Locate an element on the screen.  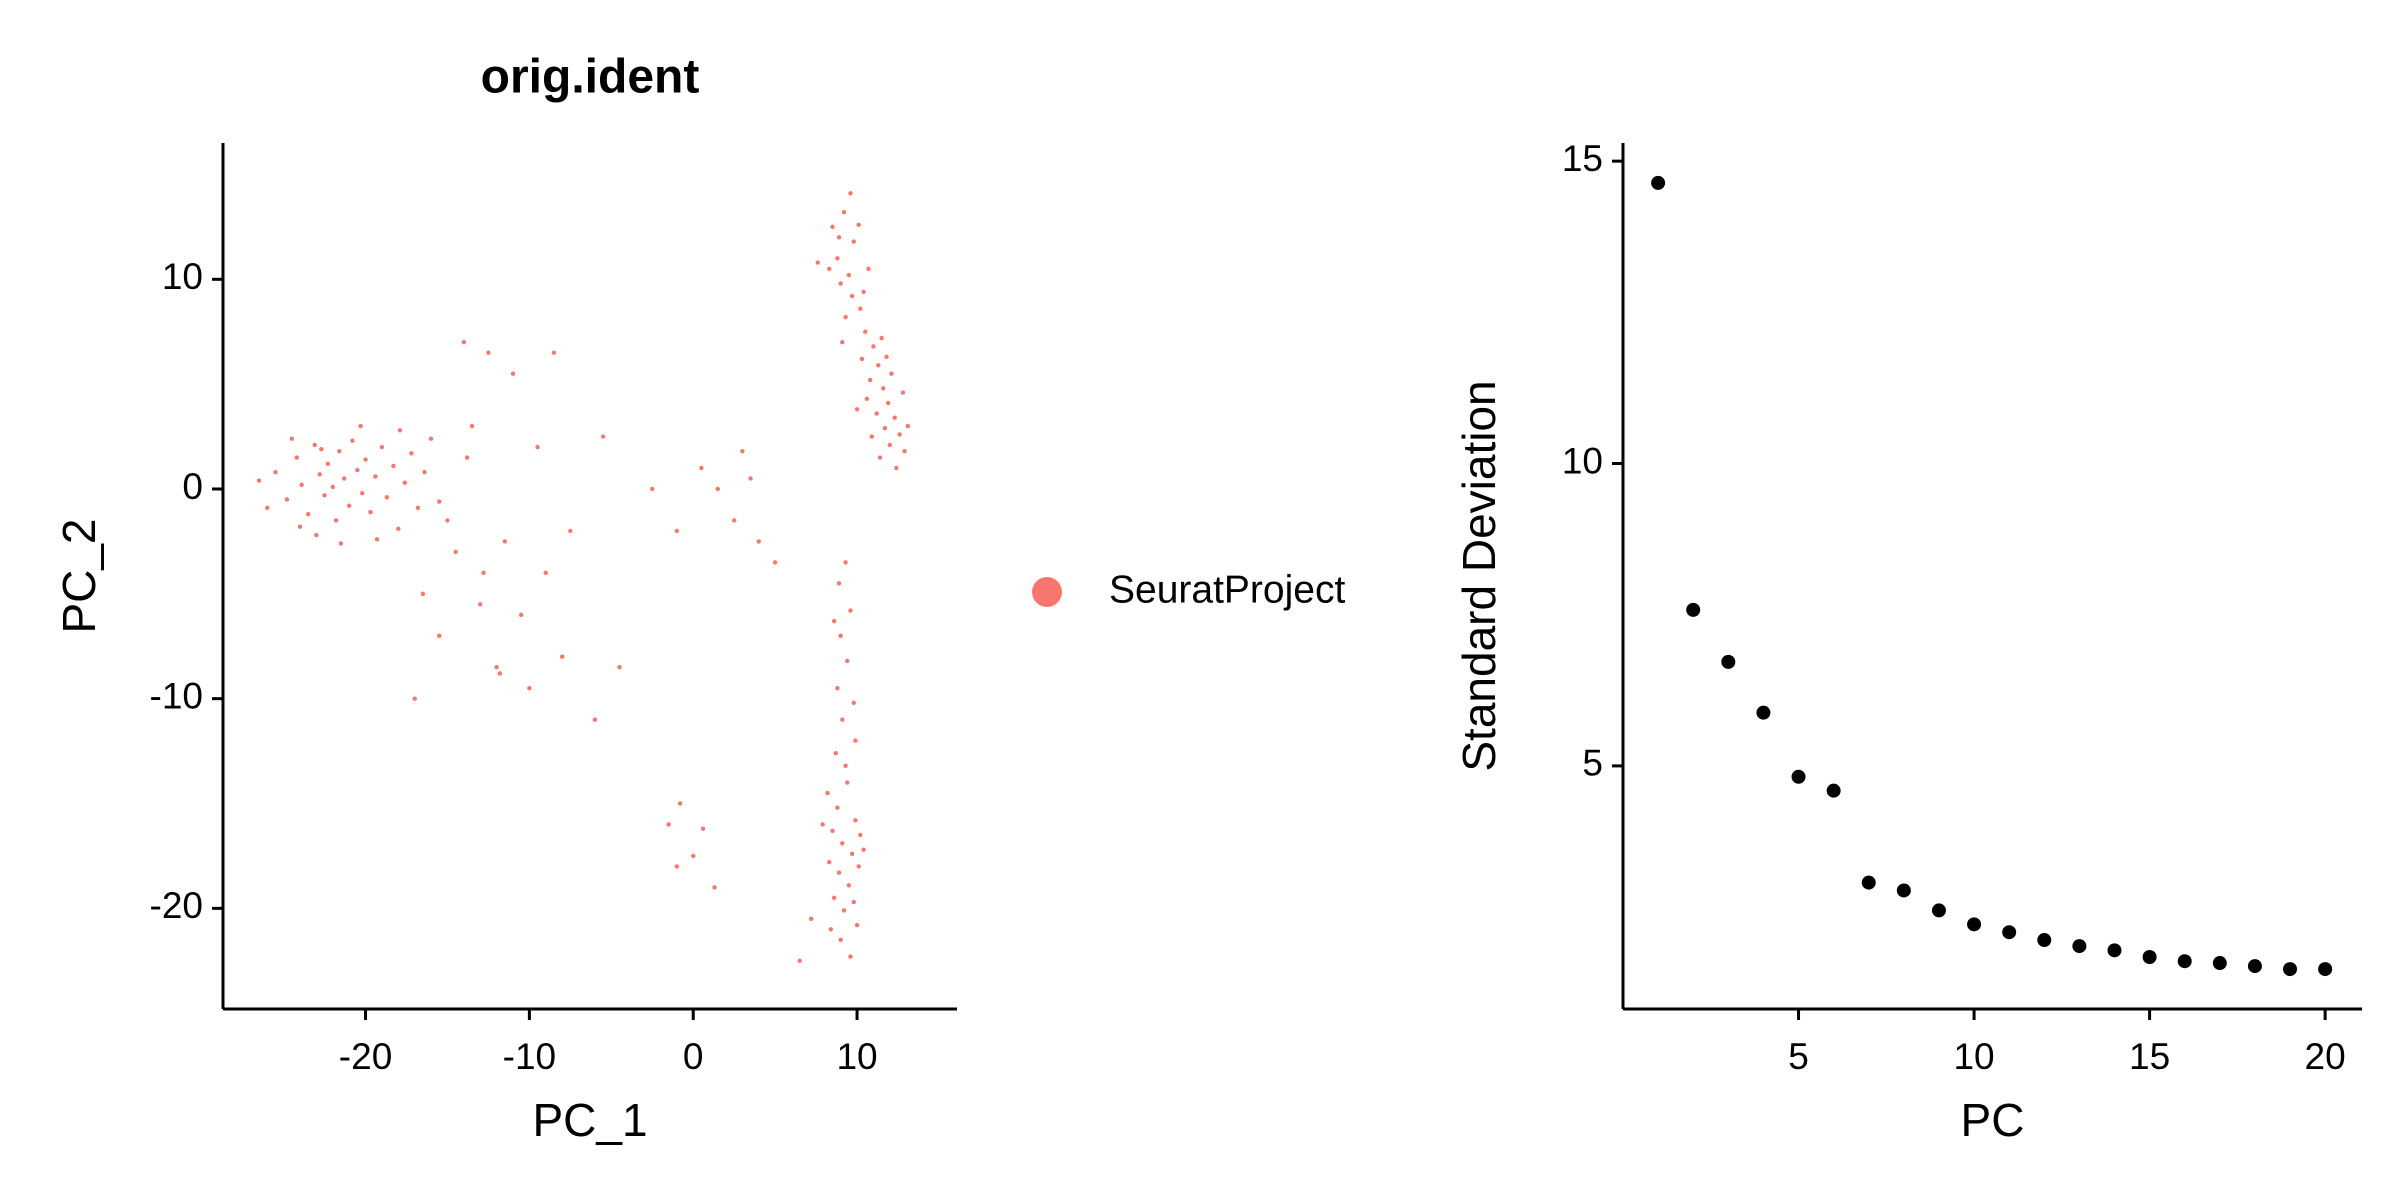
x-tick-label: -10 is located at coordinates (529, 1056).